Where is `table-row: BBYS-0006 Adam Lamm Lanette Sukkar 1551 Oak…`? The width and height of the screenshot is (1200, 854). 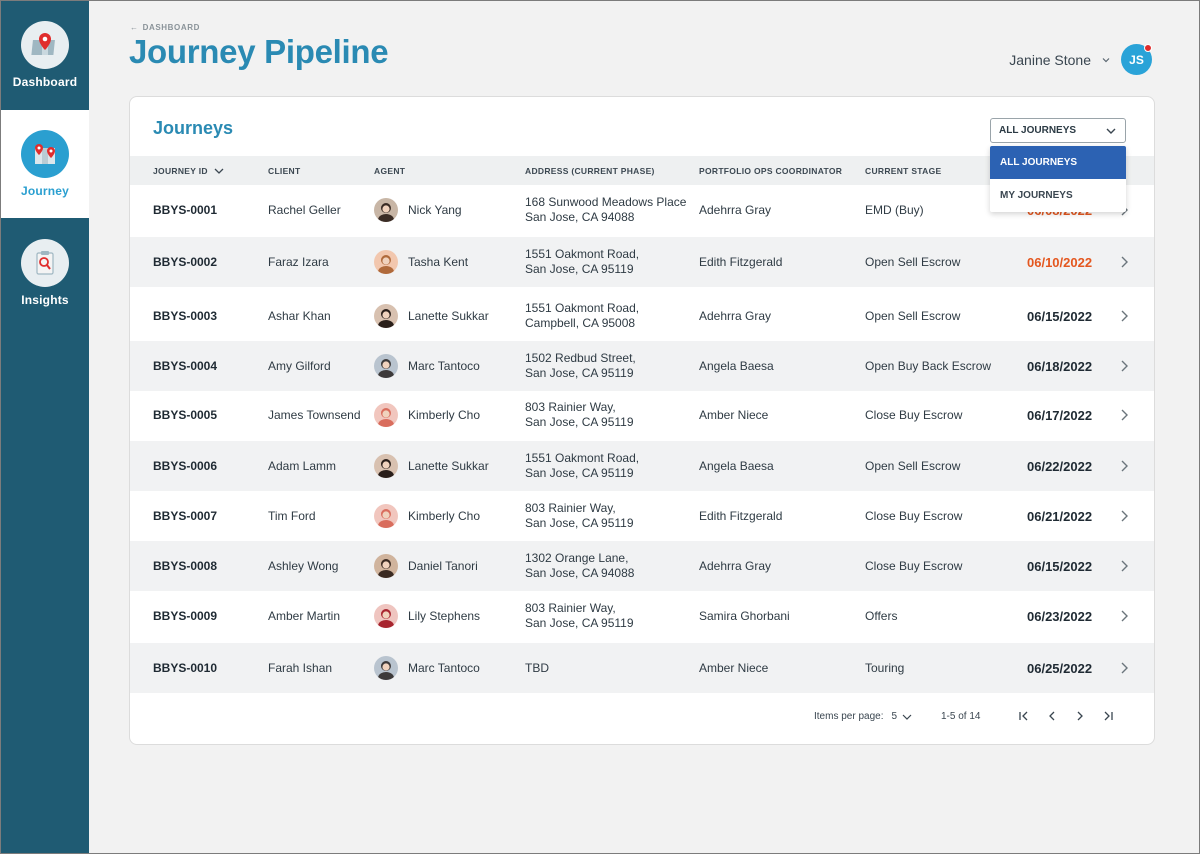 table-row: BBYS-0006 Adam Lamm Lanette Sukkar 1551 Oak… is located at coordinates (642, 466).